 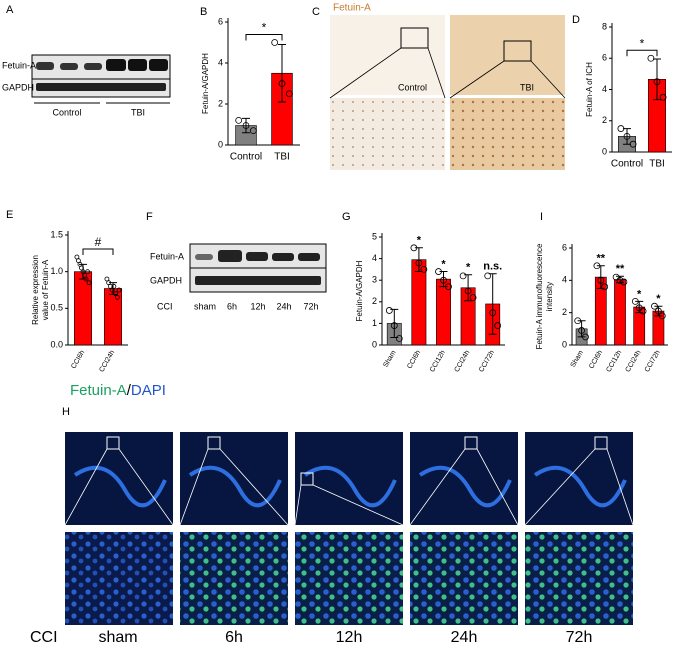 What do you see at coordinates (576, 20) in the screenshot?
I see `panel-letter: D` at bounding box center [576, 20].